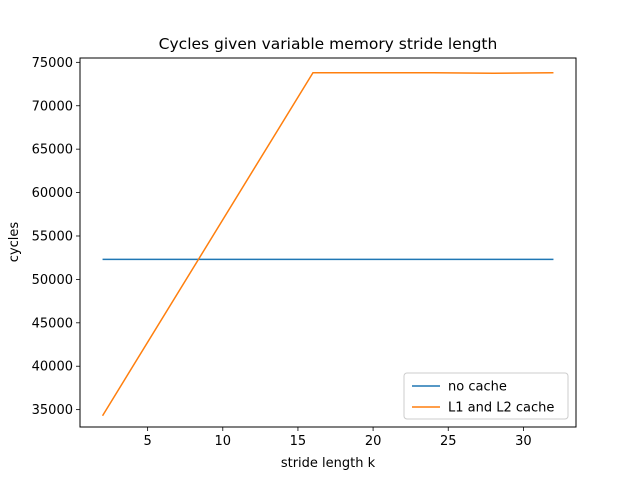 The height and width of the screenshot is (484, 640). What do you see at coordinates (223, 441) in the screenshot?
I see `x-tick-label: 10` at bounding box center [223, 441].